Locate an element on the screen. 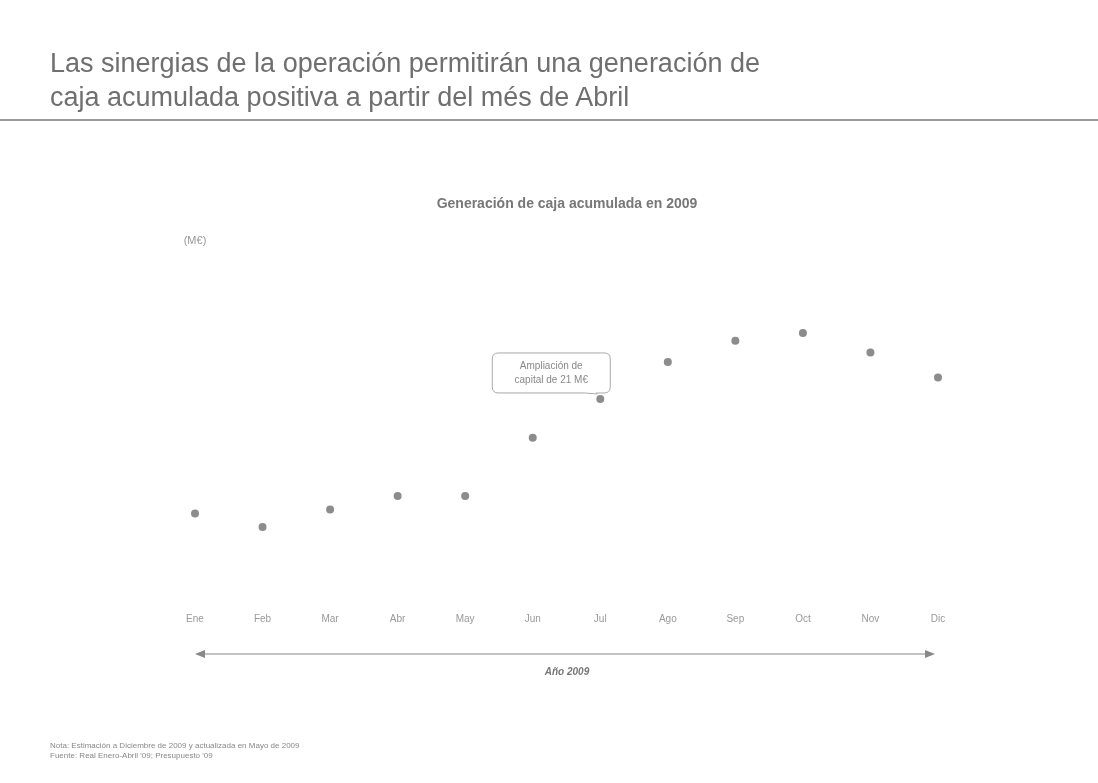 The height and width of the screenshot is (783, 1098). x-tick-label: Jun is located at coordinates (532, 618).